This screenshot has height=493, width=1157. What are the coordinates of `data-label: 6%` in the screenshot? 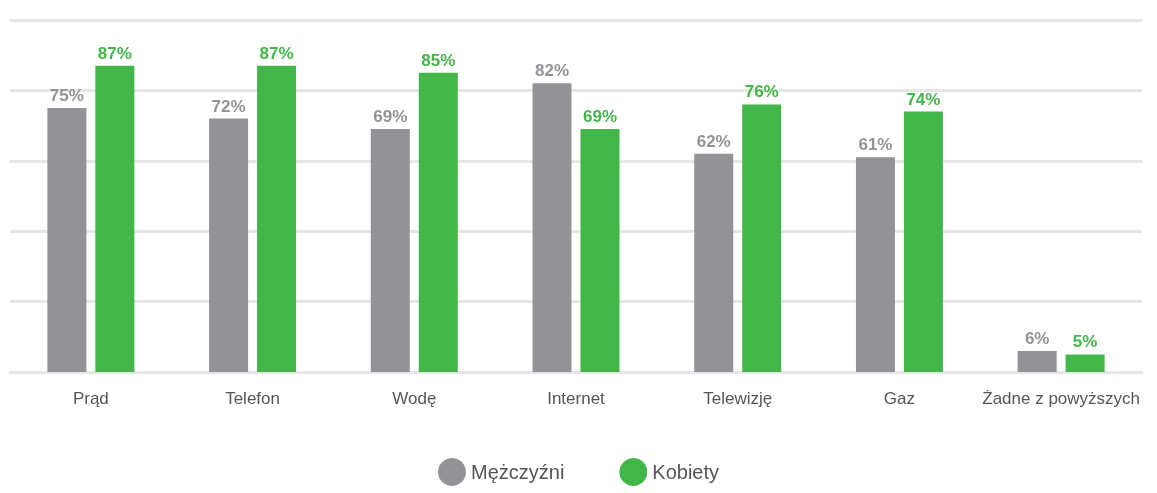 It's located at (1037, 338).